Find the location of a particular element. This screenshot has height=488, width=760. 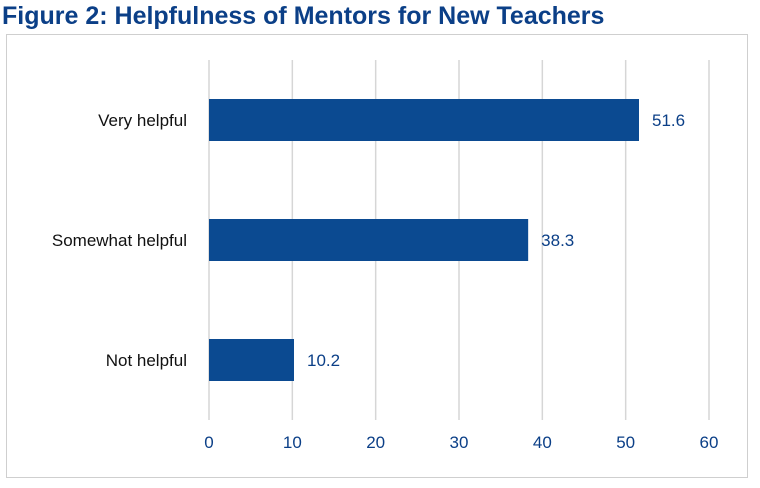

x-tick-label-50: 50 is located at coordinates (625, 442).